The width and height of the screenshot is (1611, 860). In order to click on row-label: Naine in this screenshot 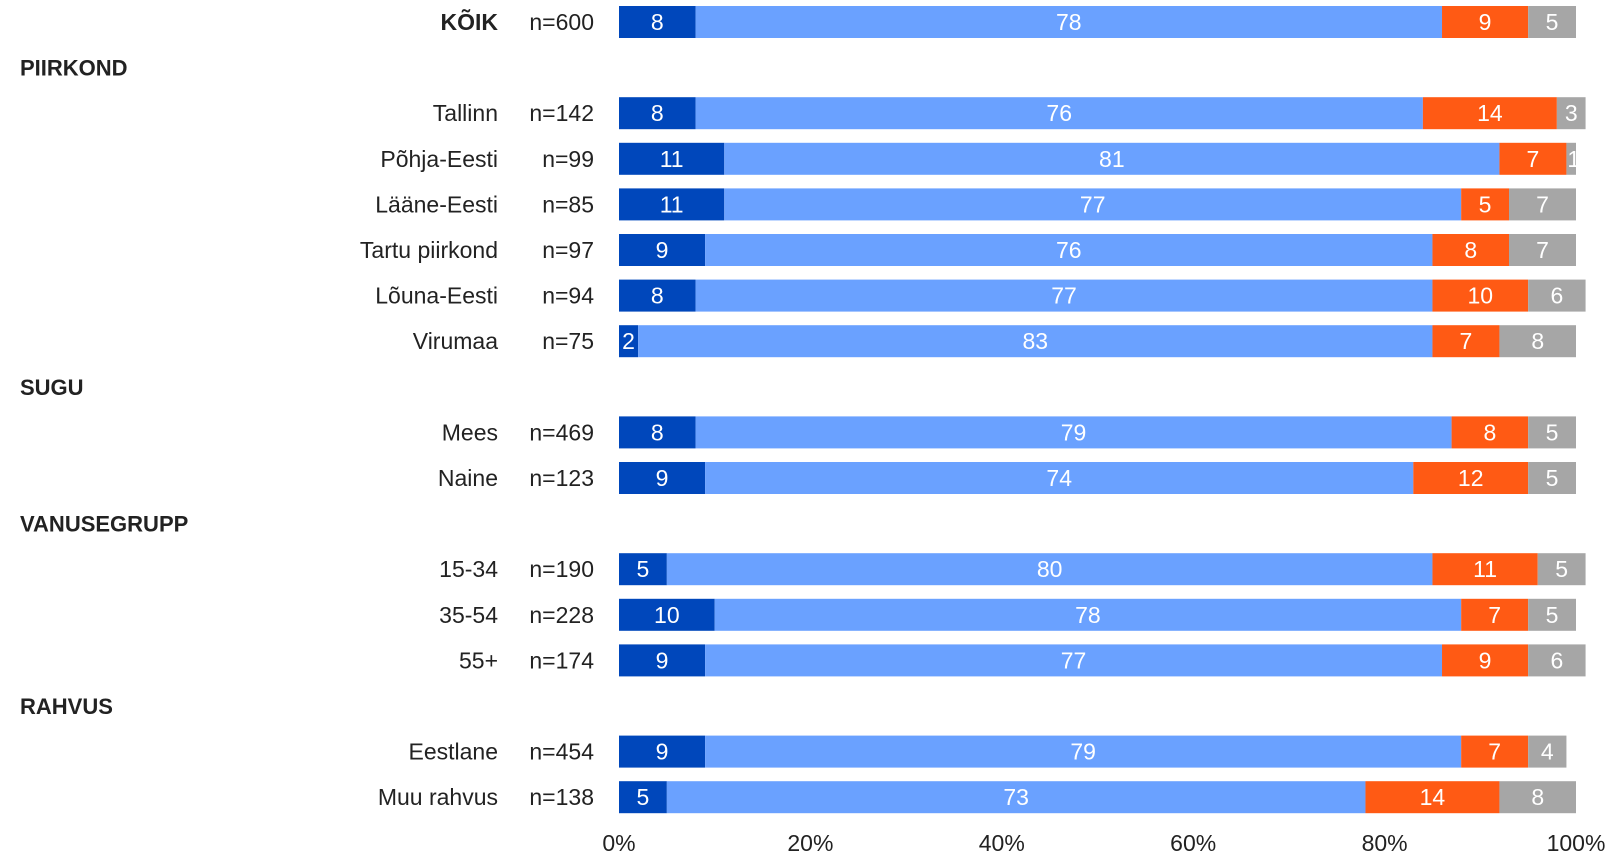, I will do `click(468, 478)`.